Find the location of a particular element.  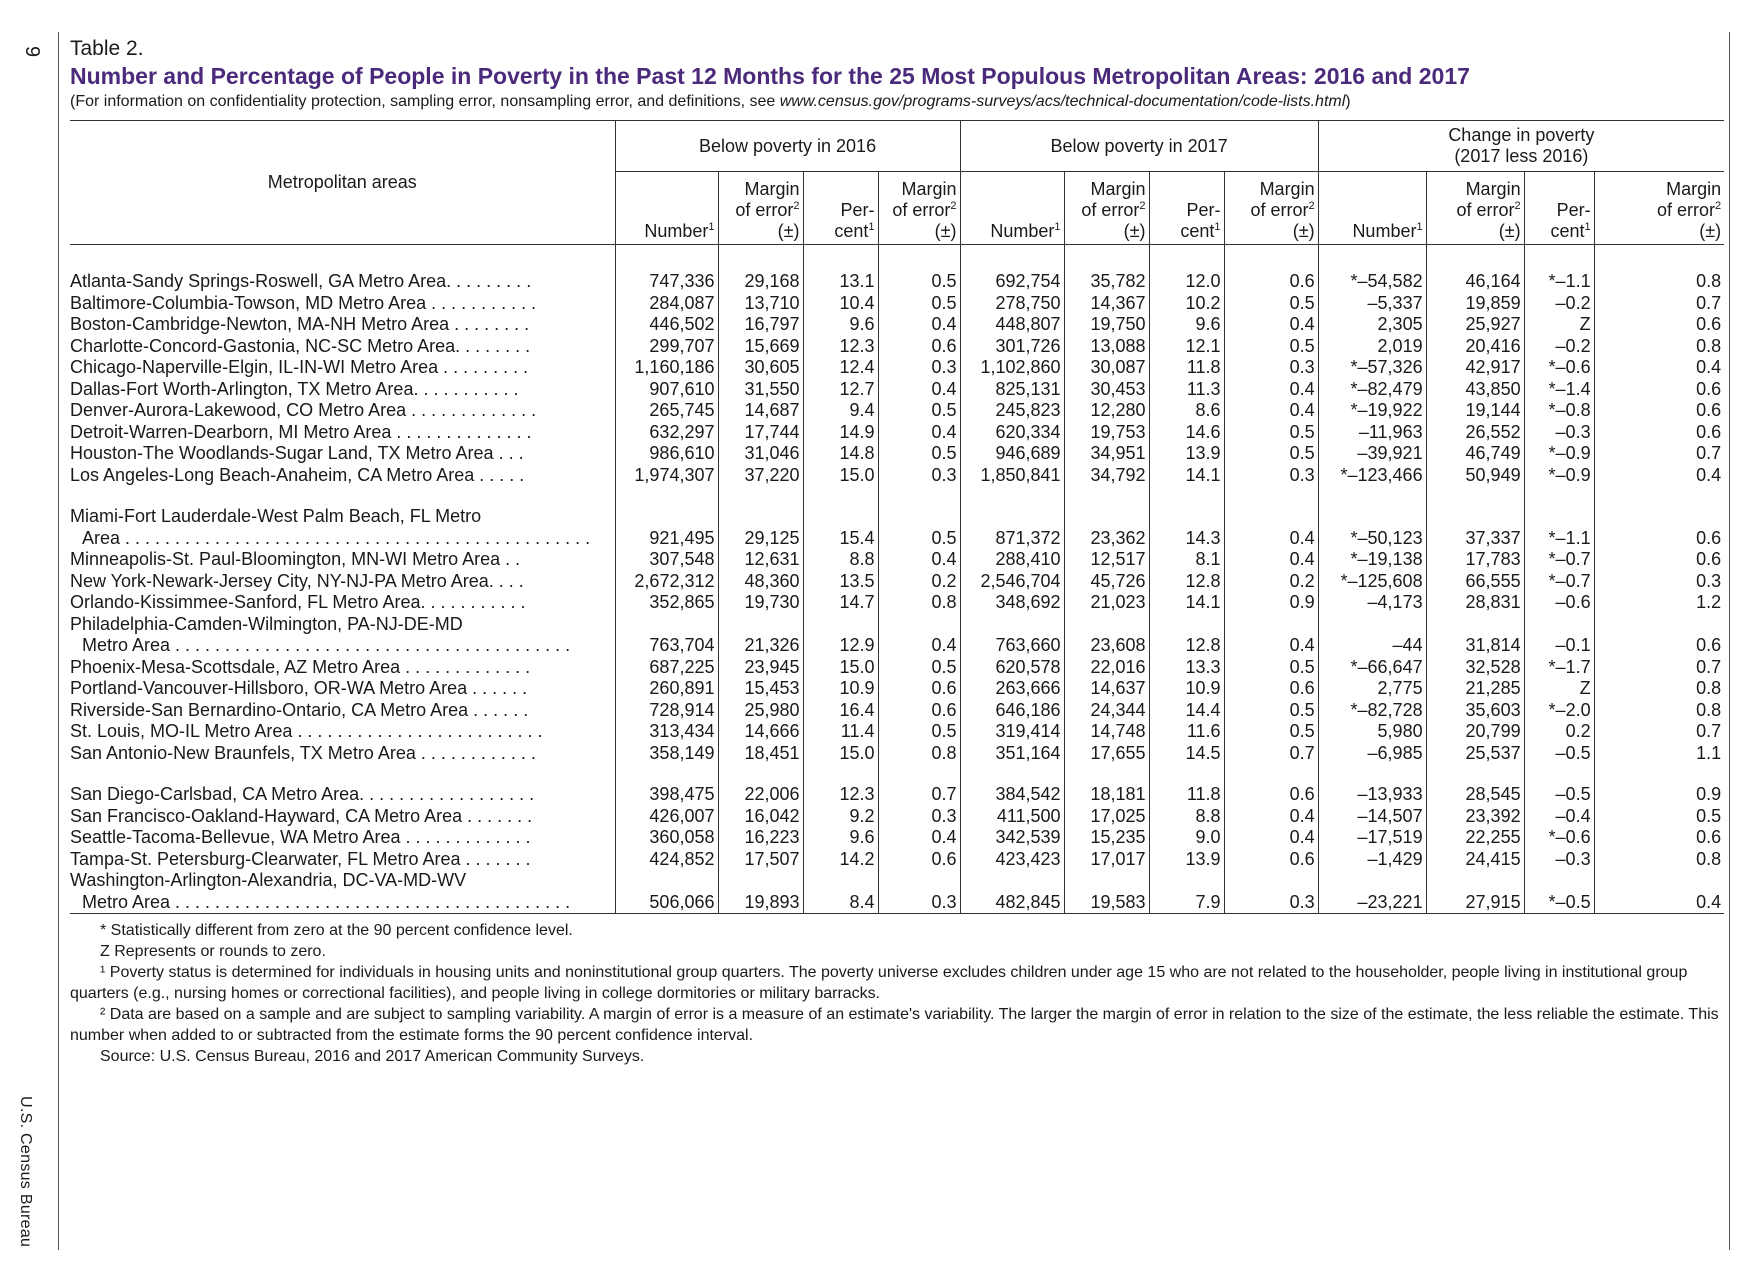

percent-2016-cell: 14.7 is located at coordinates (840, 603).